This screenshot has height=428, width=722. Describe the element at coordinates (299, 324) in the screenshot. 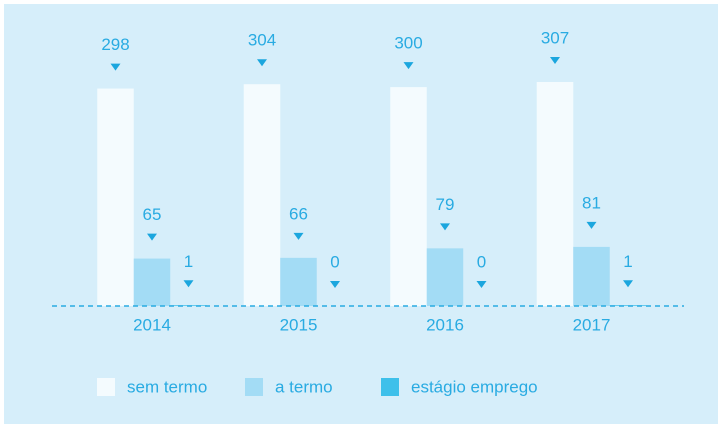

I see `x-tick-label: 2015` at that location.